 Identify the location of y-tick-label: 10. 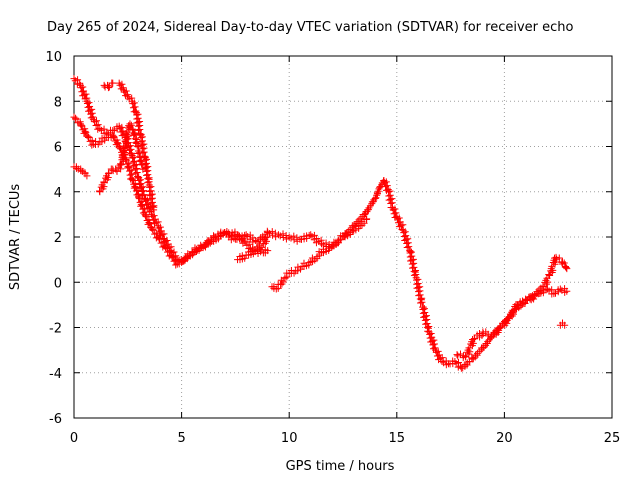
(53, 57).